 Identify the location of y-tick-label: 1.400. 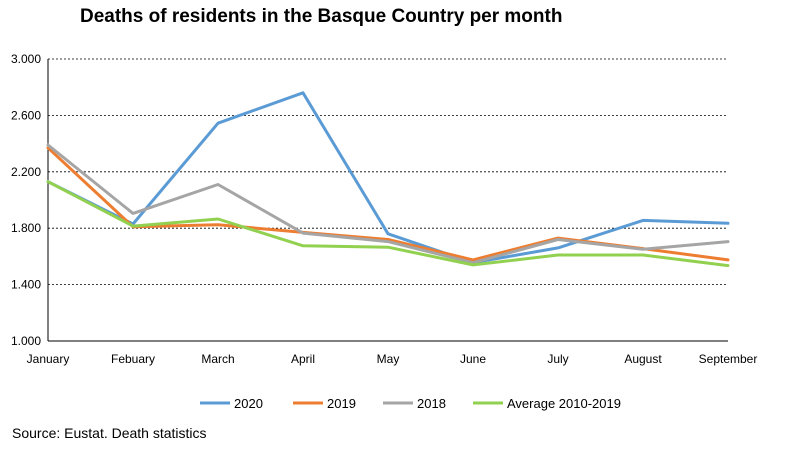
(26, 285).